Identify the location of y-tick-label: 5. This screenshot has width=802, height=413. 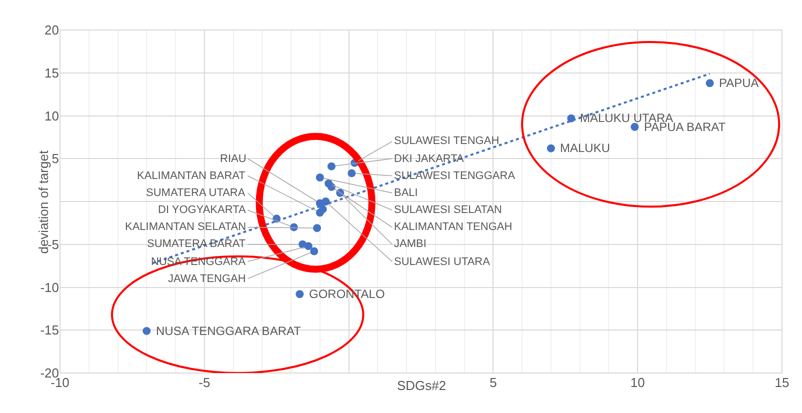
(55, 158).